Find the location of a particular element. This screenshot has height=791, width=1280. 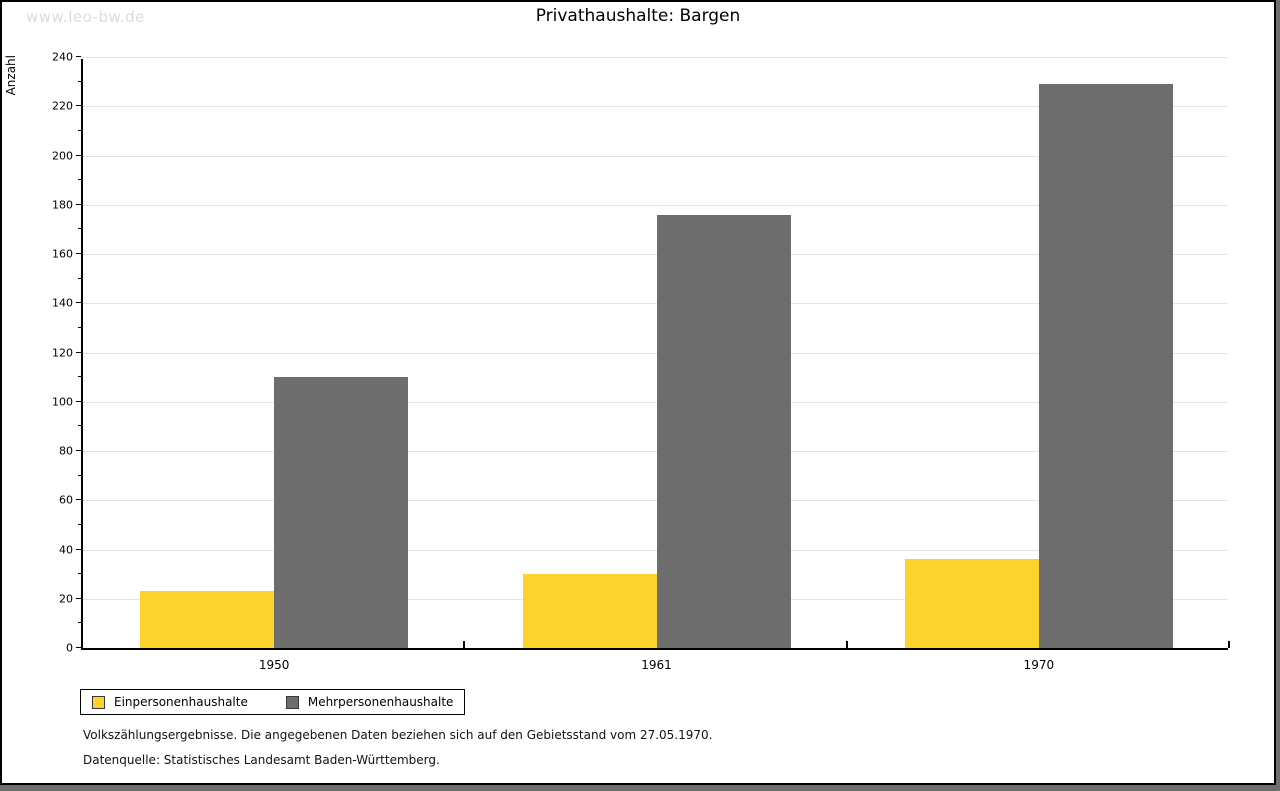

y-axis-tick-label: 60 is located at coordinates (66, 500).